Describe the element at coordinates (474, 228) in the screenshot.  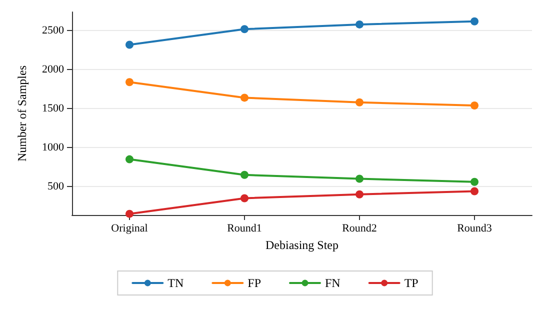
I see `x-tick-label: Round3` at that location.